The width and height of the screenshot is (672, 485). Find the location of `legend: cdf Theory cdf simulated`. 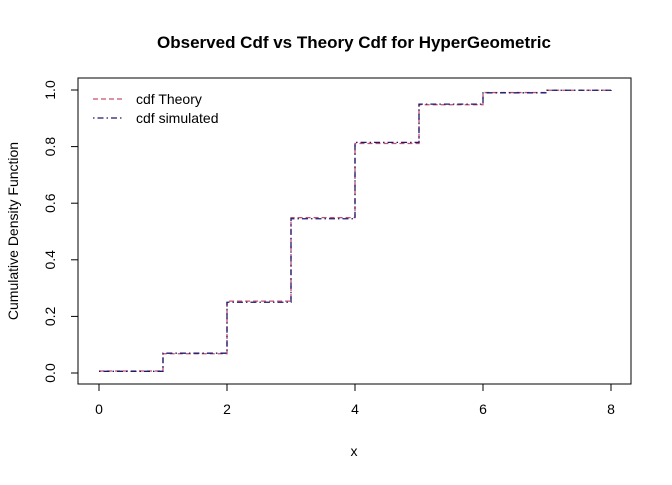

legend: cdf Theory cdf simulated is located at coordinates (155, 108).